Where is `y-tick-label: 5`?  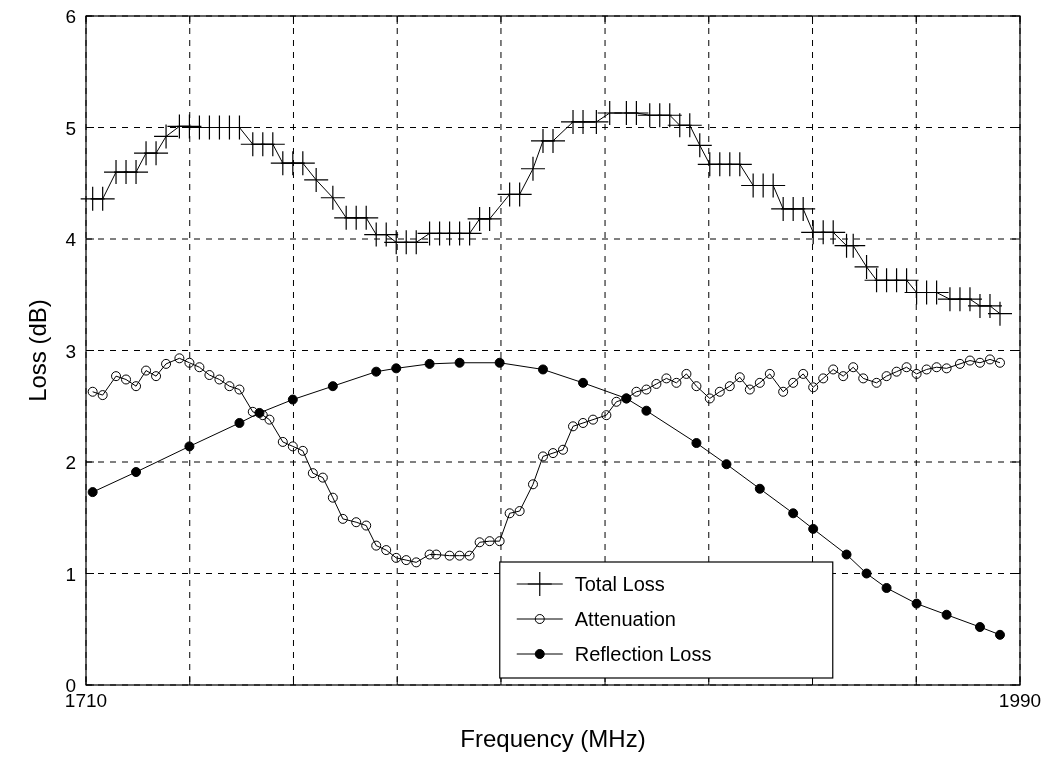 y-tick-label: 5 is located at coordinates (70, 128).